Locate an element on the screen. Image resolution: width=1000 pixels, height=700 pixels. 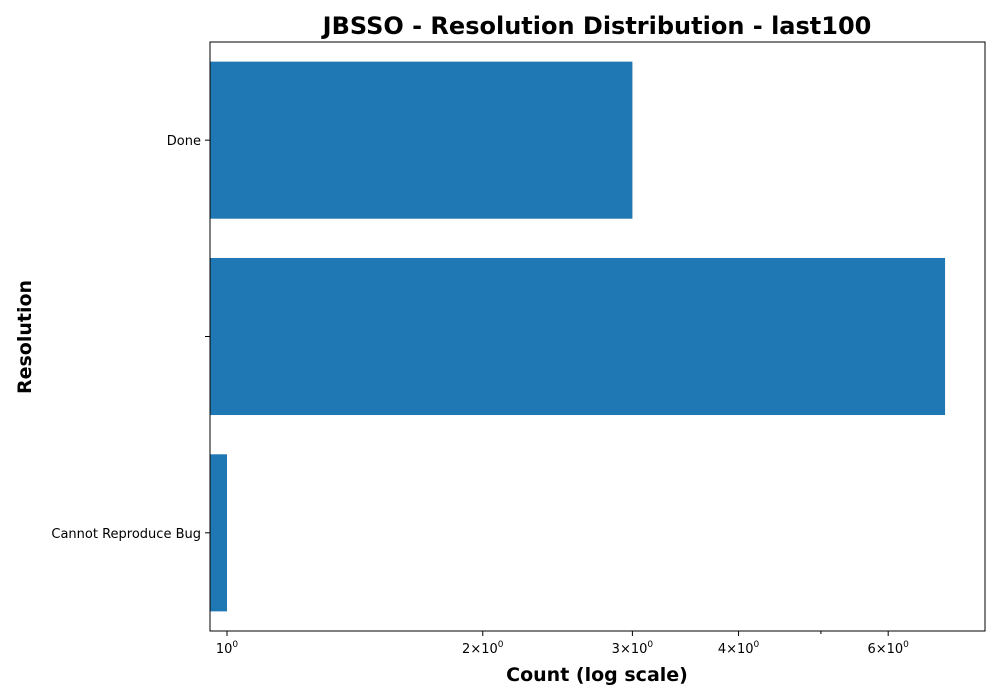
x-axis-title: Count (log scale) is located at coordinates (597, 675).